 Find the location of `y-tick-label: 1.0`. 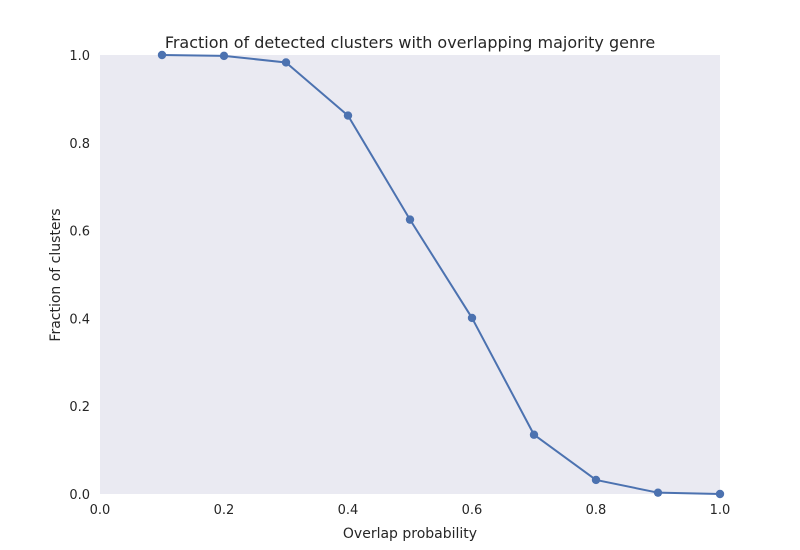

y-tick-label: 1.0 is located at coordinates (79, 56).